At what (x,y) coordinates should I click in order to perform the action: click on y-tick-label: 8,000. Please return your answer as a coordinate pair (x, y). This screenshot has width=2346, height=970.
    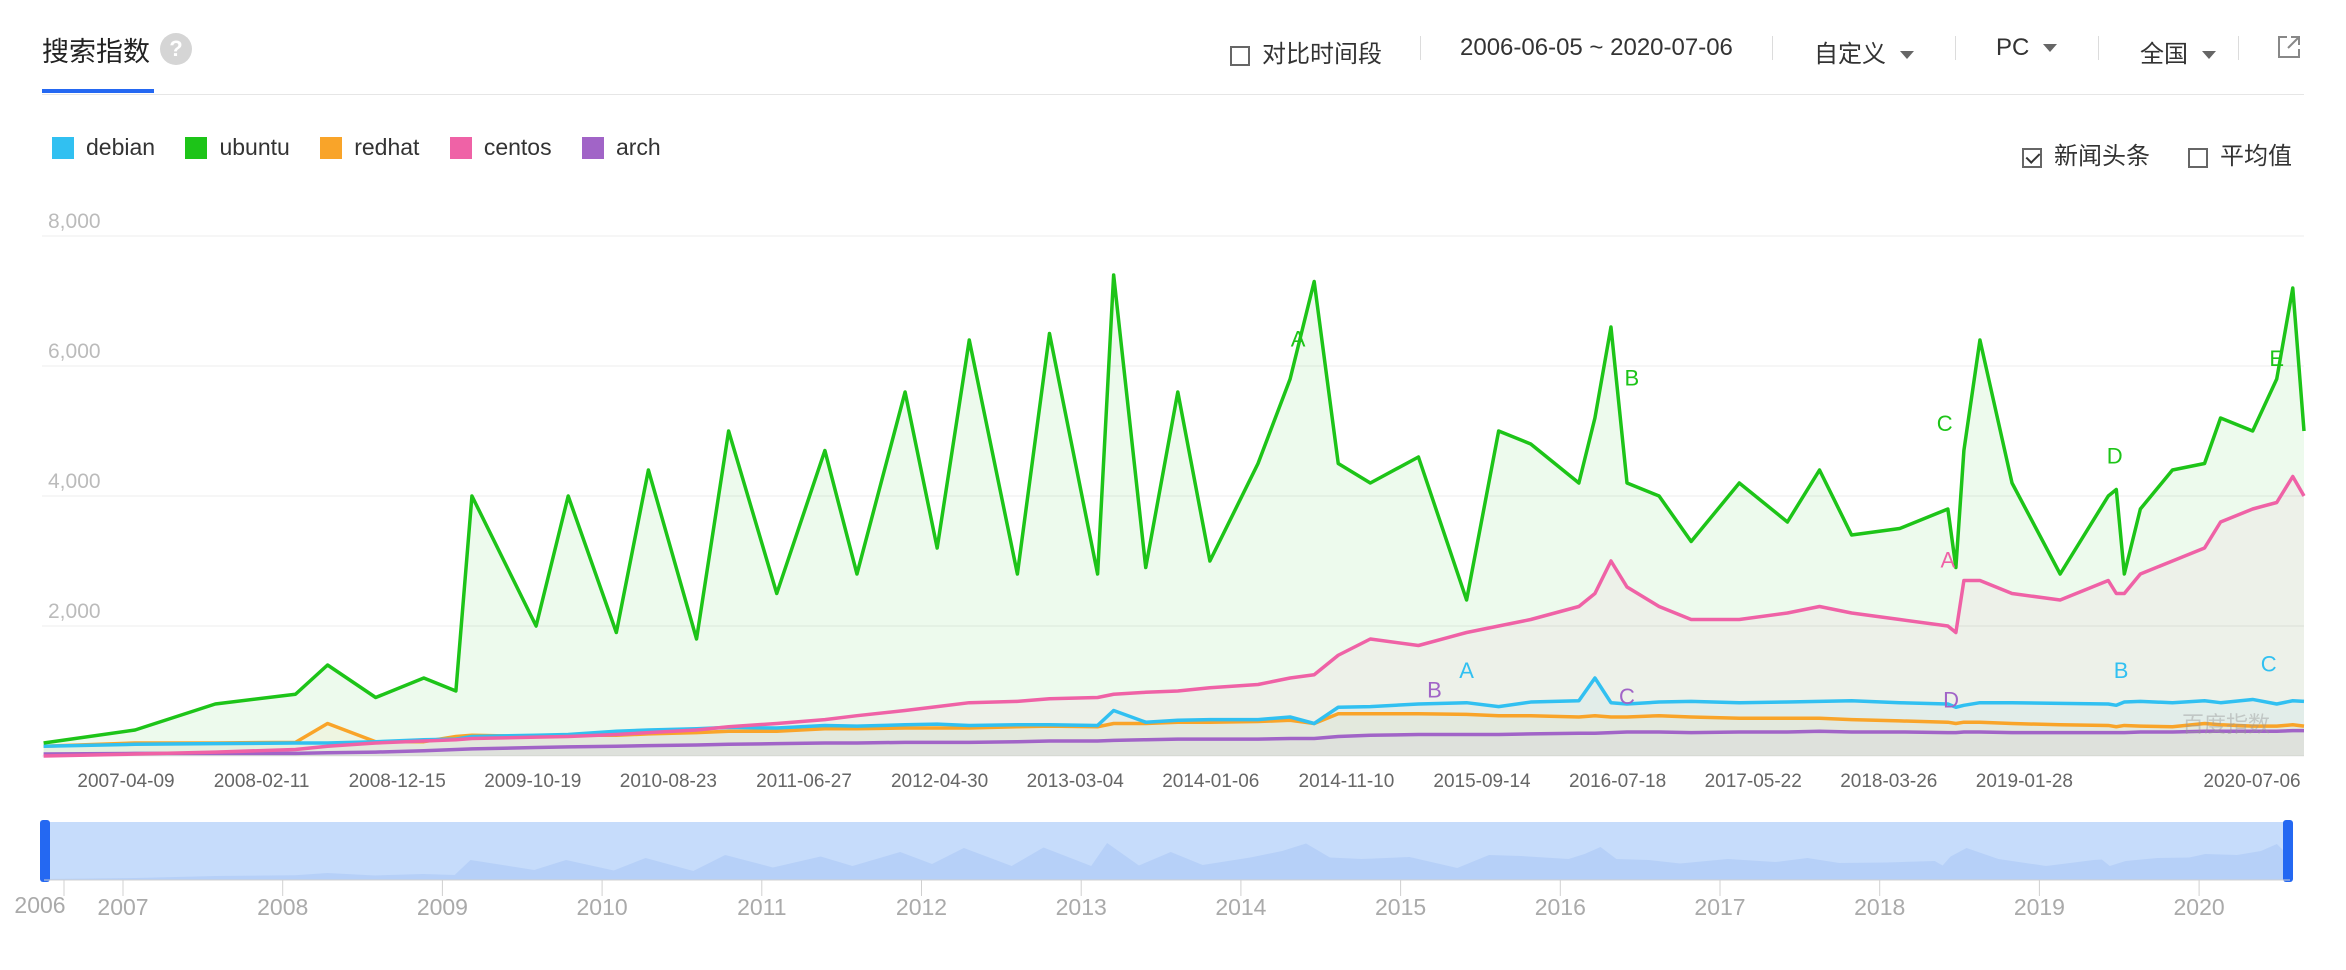
    Looking at the image, I should click on (74, 221).